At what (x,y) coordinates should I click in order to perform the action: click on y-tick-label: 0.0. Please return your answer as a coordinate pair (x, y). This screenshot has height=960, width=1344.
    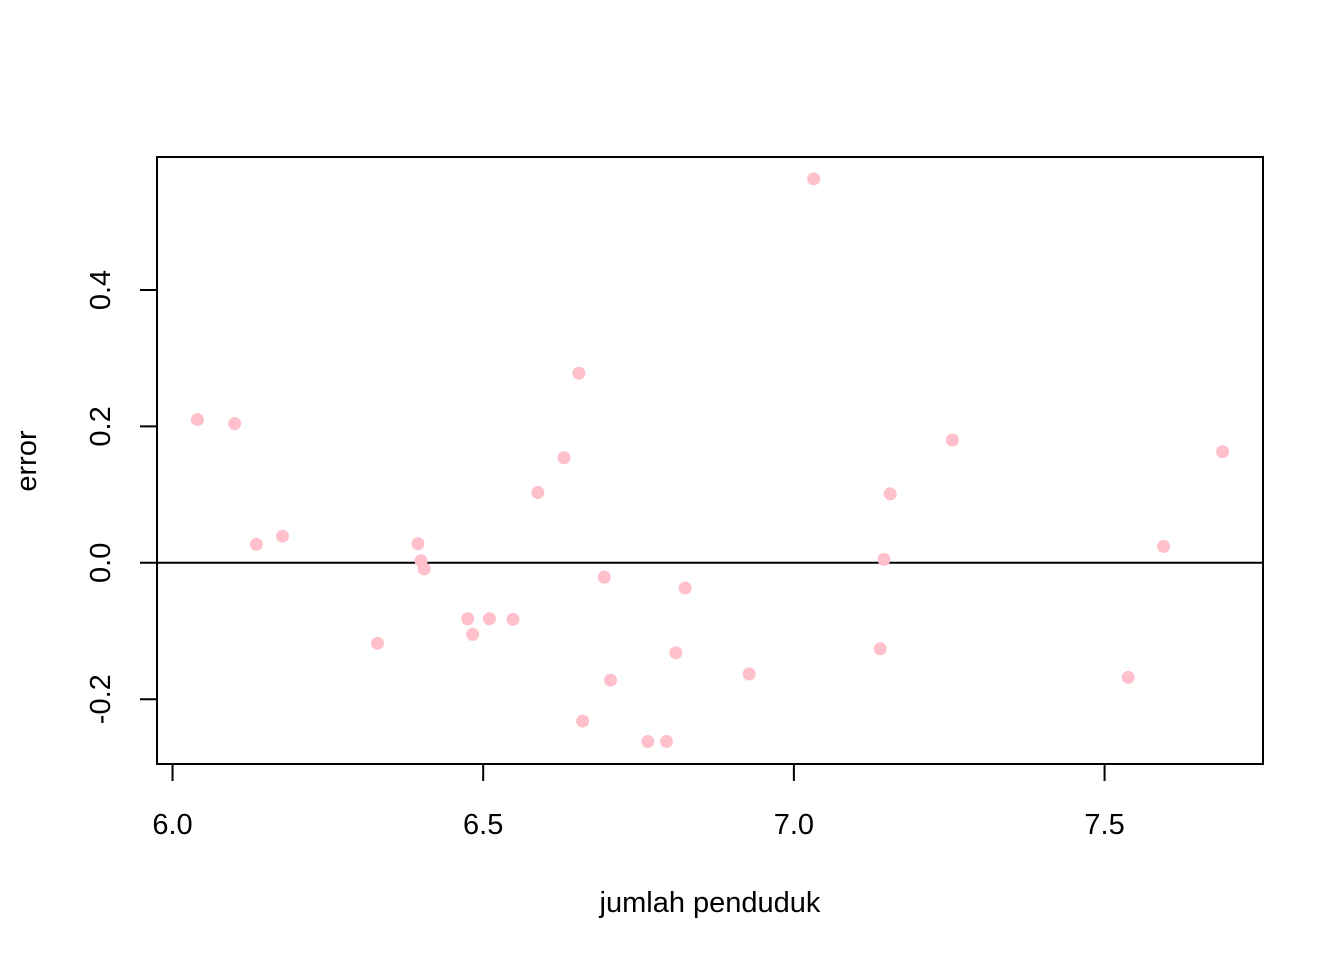
    Looking at the image, I should click on (101, 563).